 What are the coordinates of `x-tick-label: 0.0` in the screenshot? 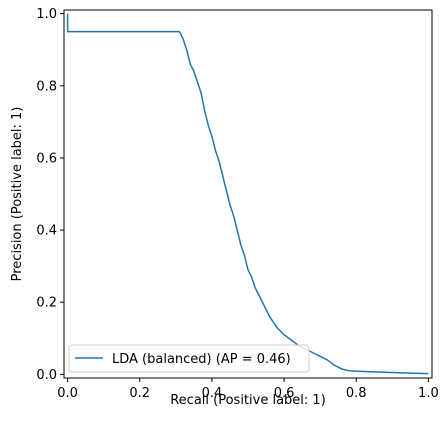 It's located at (67, 393).